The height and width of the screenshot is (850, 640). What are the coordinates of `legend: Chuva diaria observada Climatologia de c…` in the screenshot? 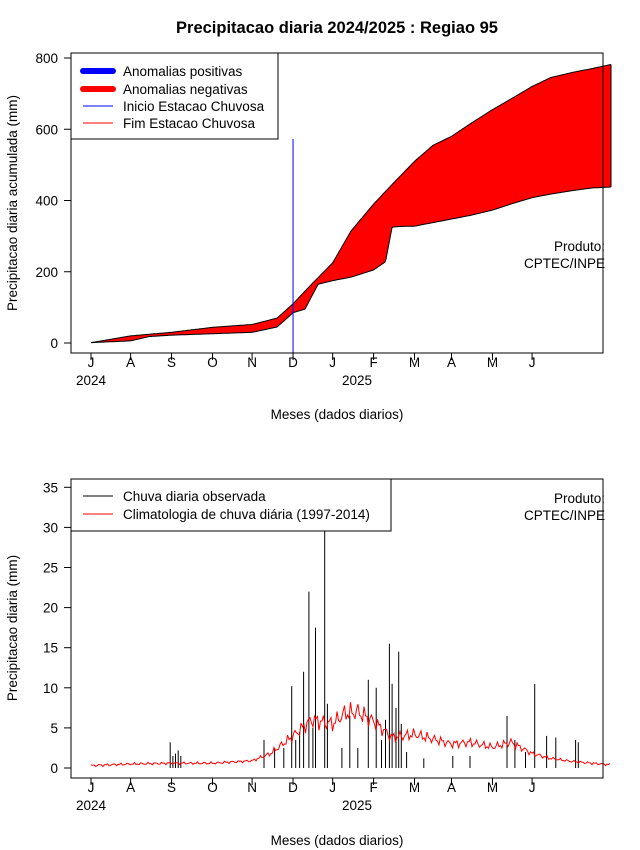 It's located at (231, 505).